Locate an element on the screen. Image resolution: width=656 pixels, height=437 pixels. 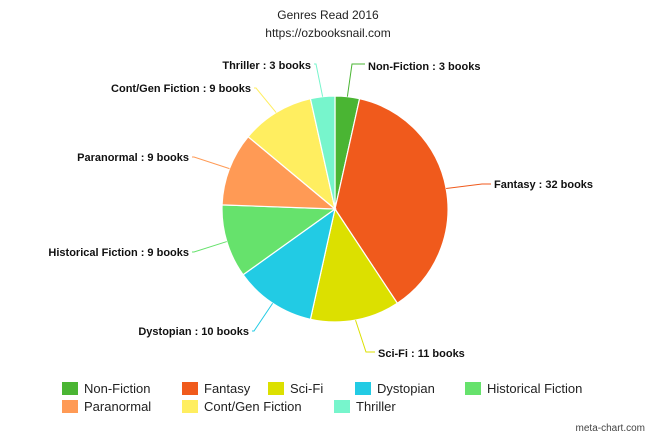
slice-label-non-fiction: Non-Fiction : 3 books is located at coordinates (424, 67).